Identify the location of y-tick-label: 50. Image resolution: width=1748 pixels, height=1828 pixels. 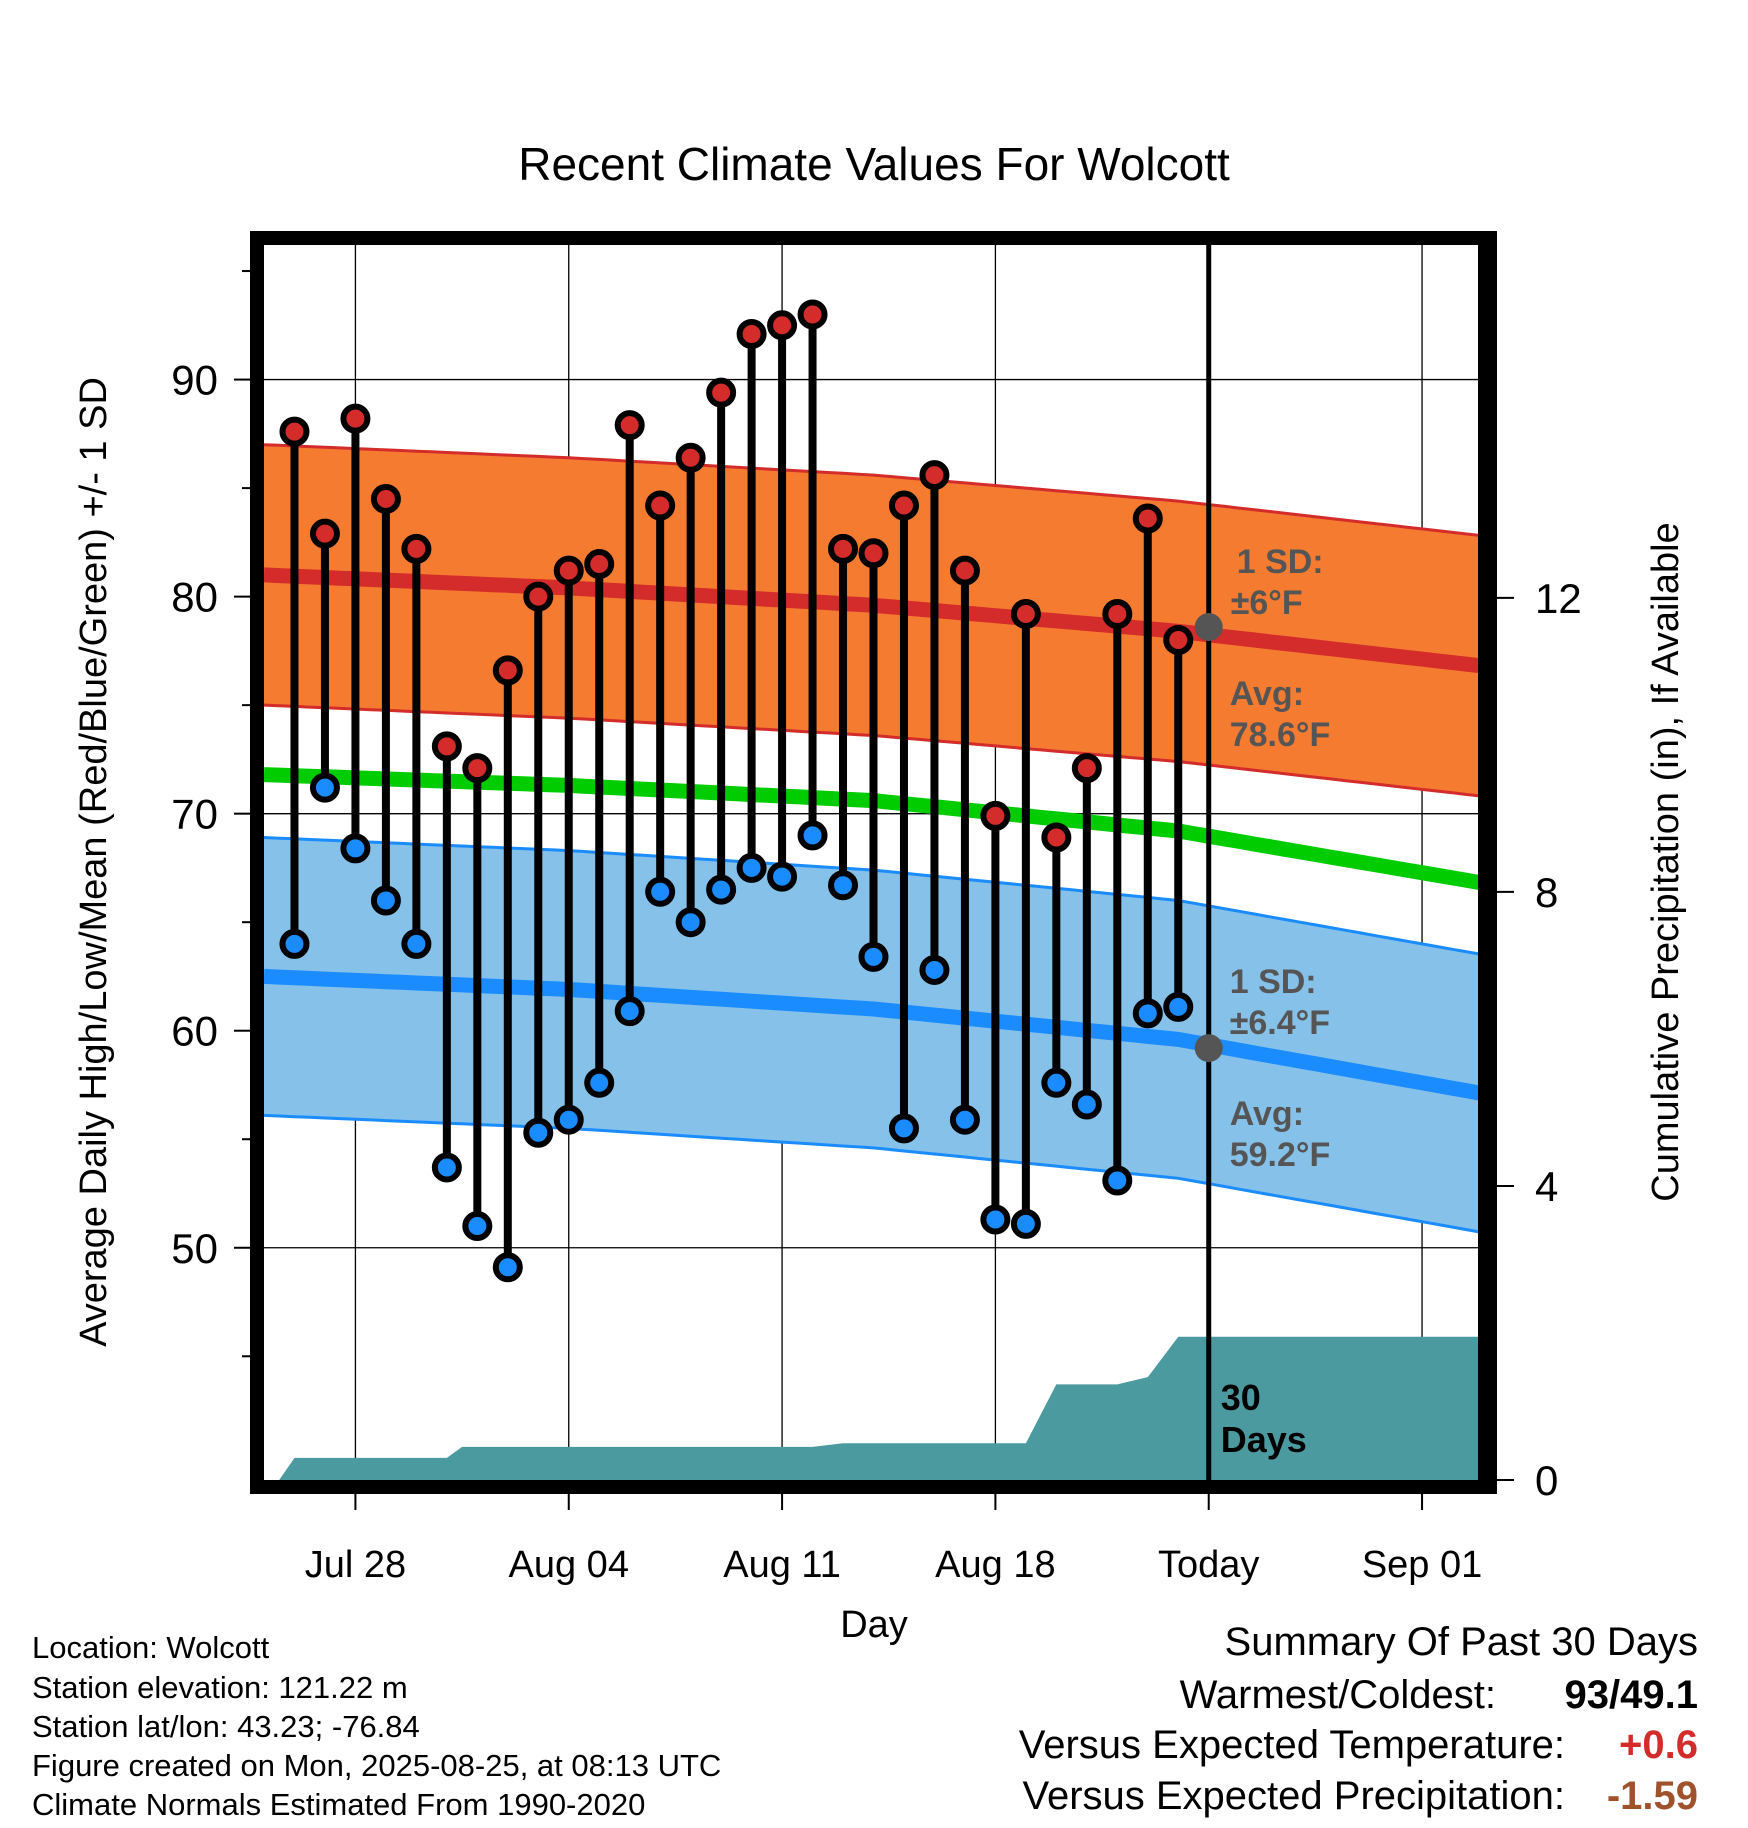
(194, 1248).